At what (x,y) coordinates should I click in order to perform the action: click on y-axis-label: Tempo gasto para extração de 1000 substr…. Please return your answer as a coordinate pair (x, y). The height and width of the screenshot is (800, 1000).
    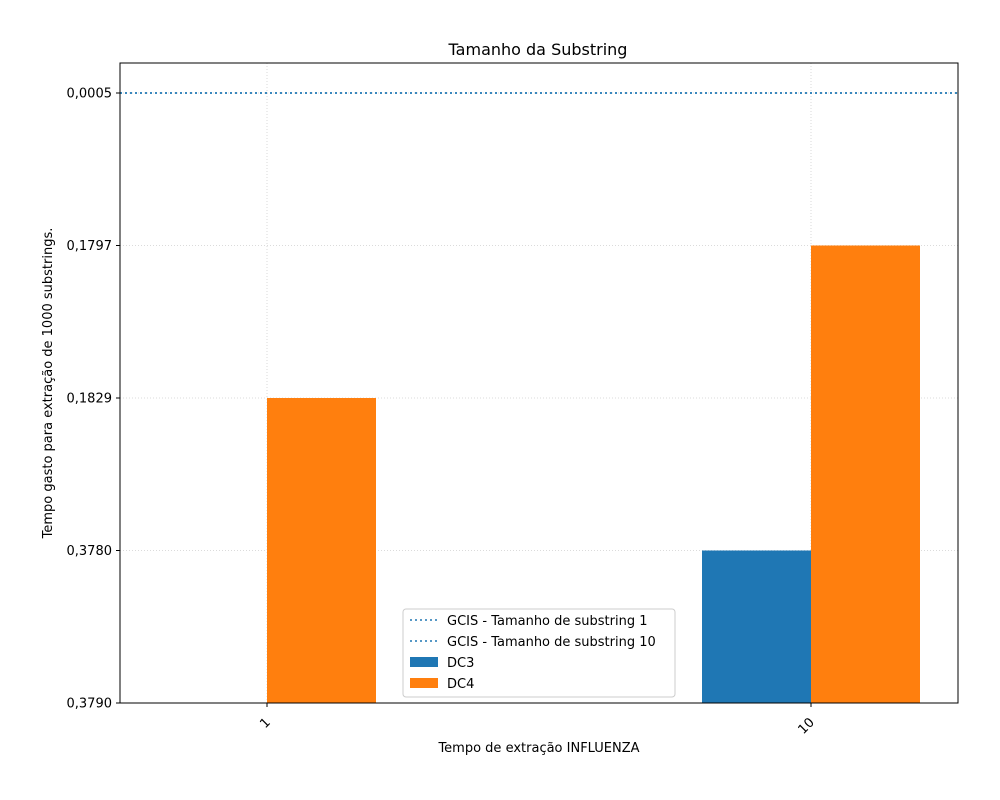
    Looking at the image, I should click on (48, 384).